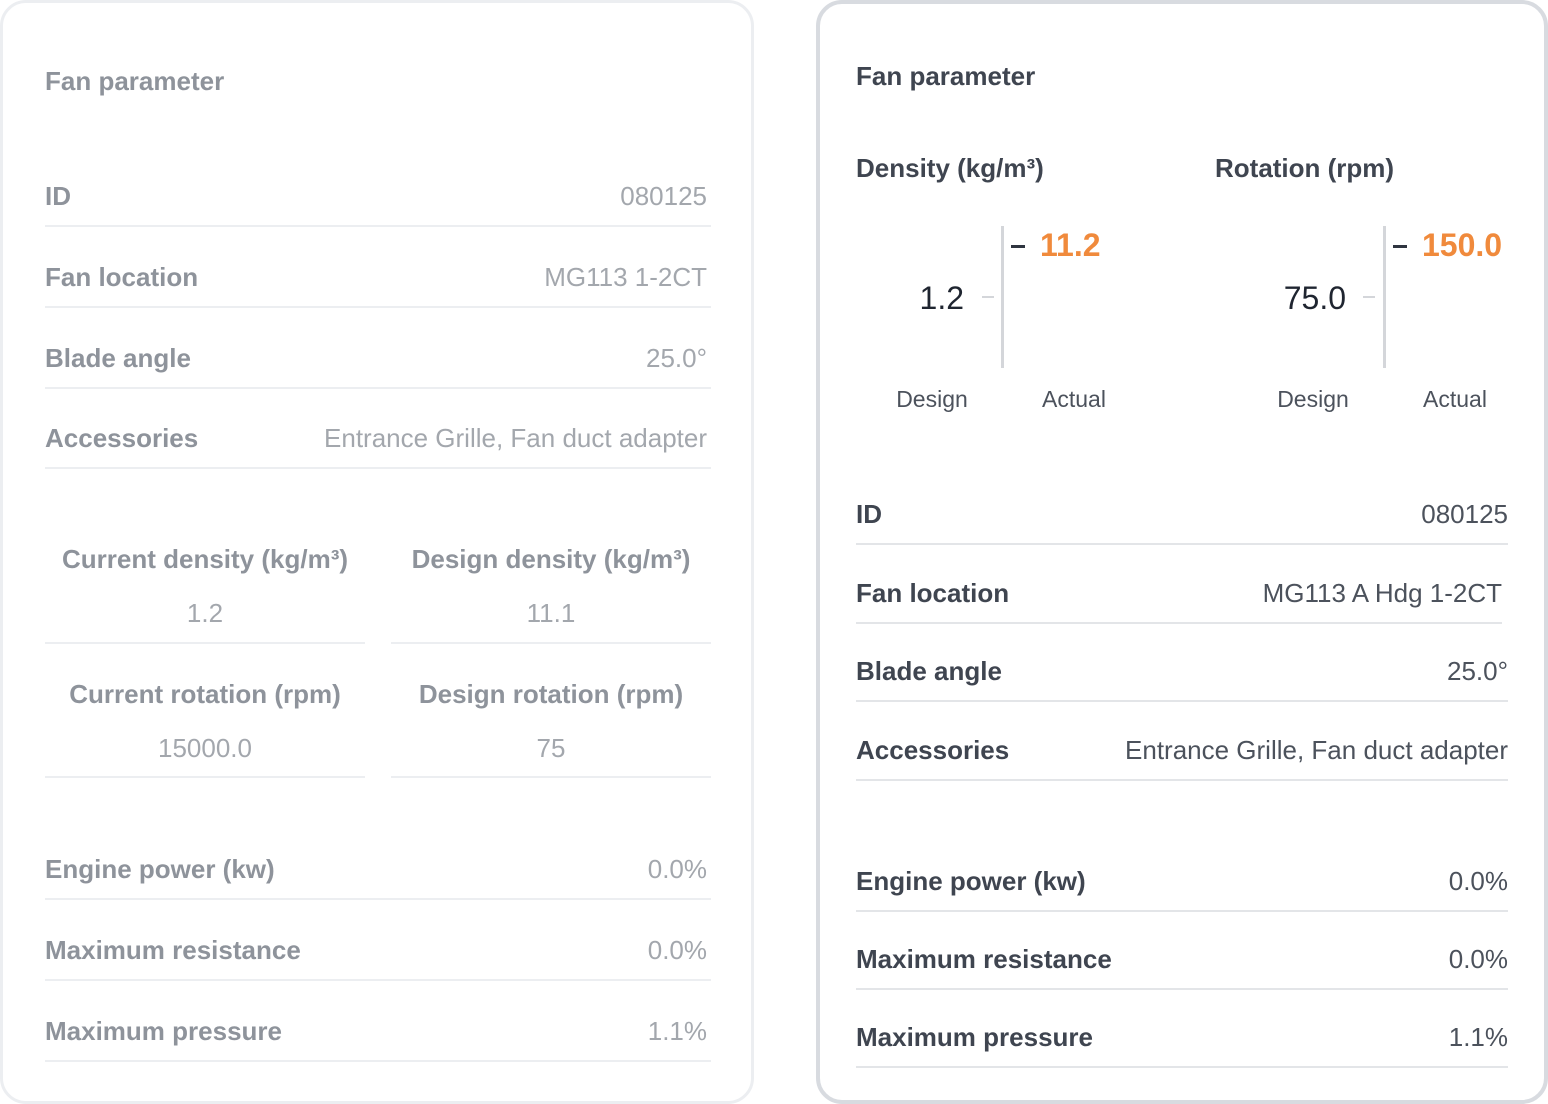 This screenshot has height=1104, width=1548. I want to click on density-actual-value: 11.2, so click(1070, 245).